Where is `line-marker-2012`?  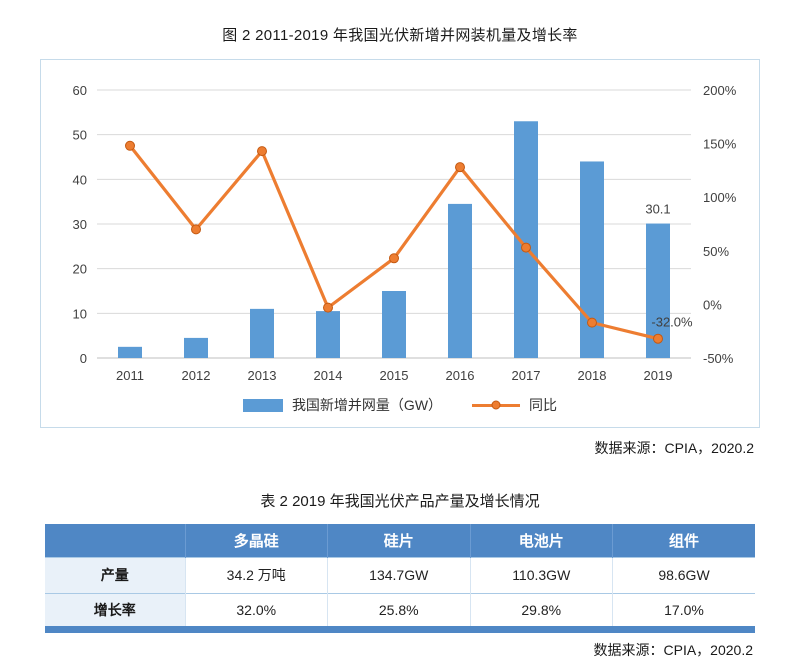
line-marker-2012 is located at coordinates (196, 229).